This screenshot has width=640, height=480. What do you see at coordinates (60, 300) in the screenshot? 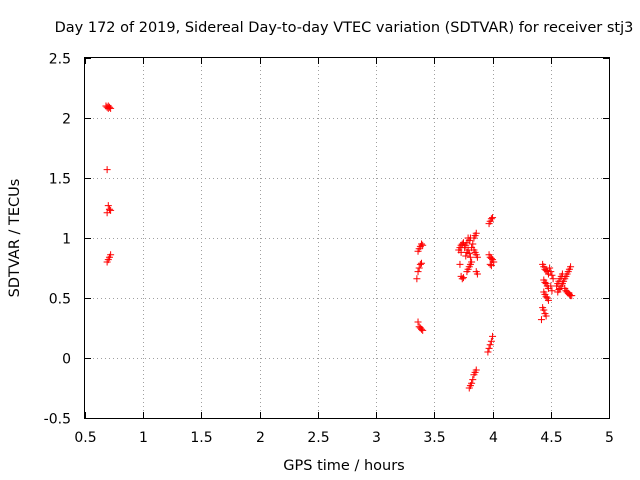
I see `y-tick-label: 0.5` at bounding box center [60, 300].